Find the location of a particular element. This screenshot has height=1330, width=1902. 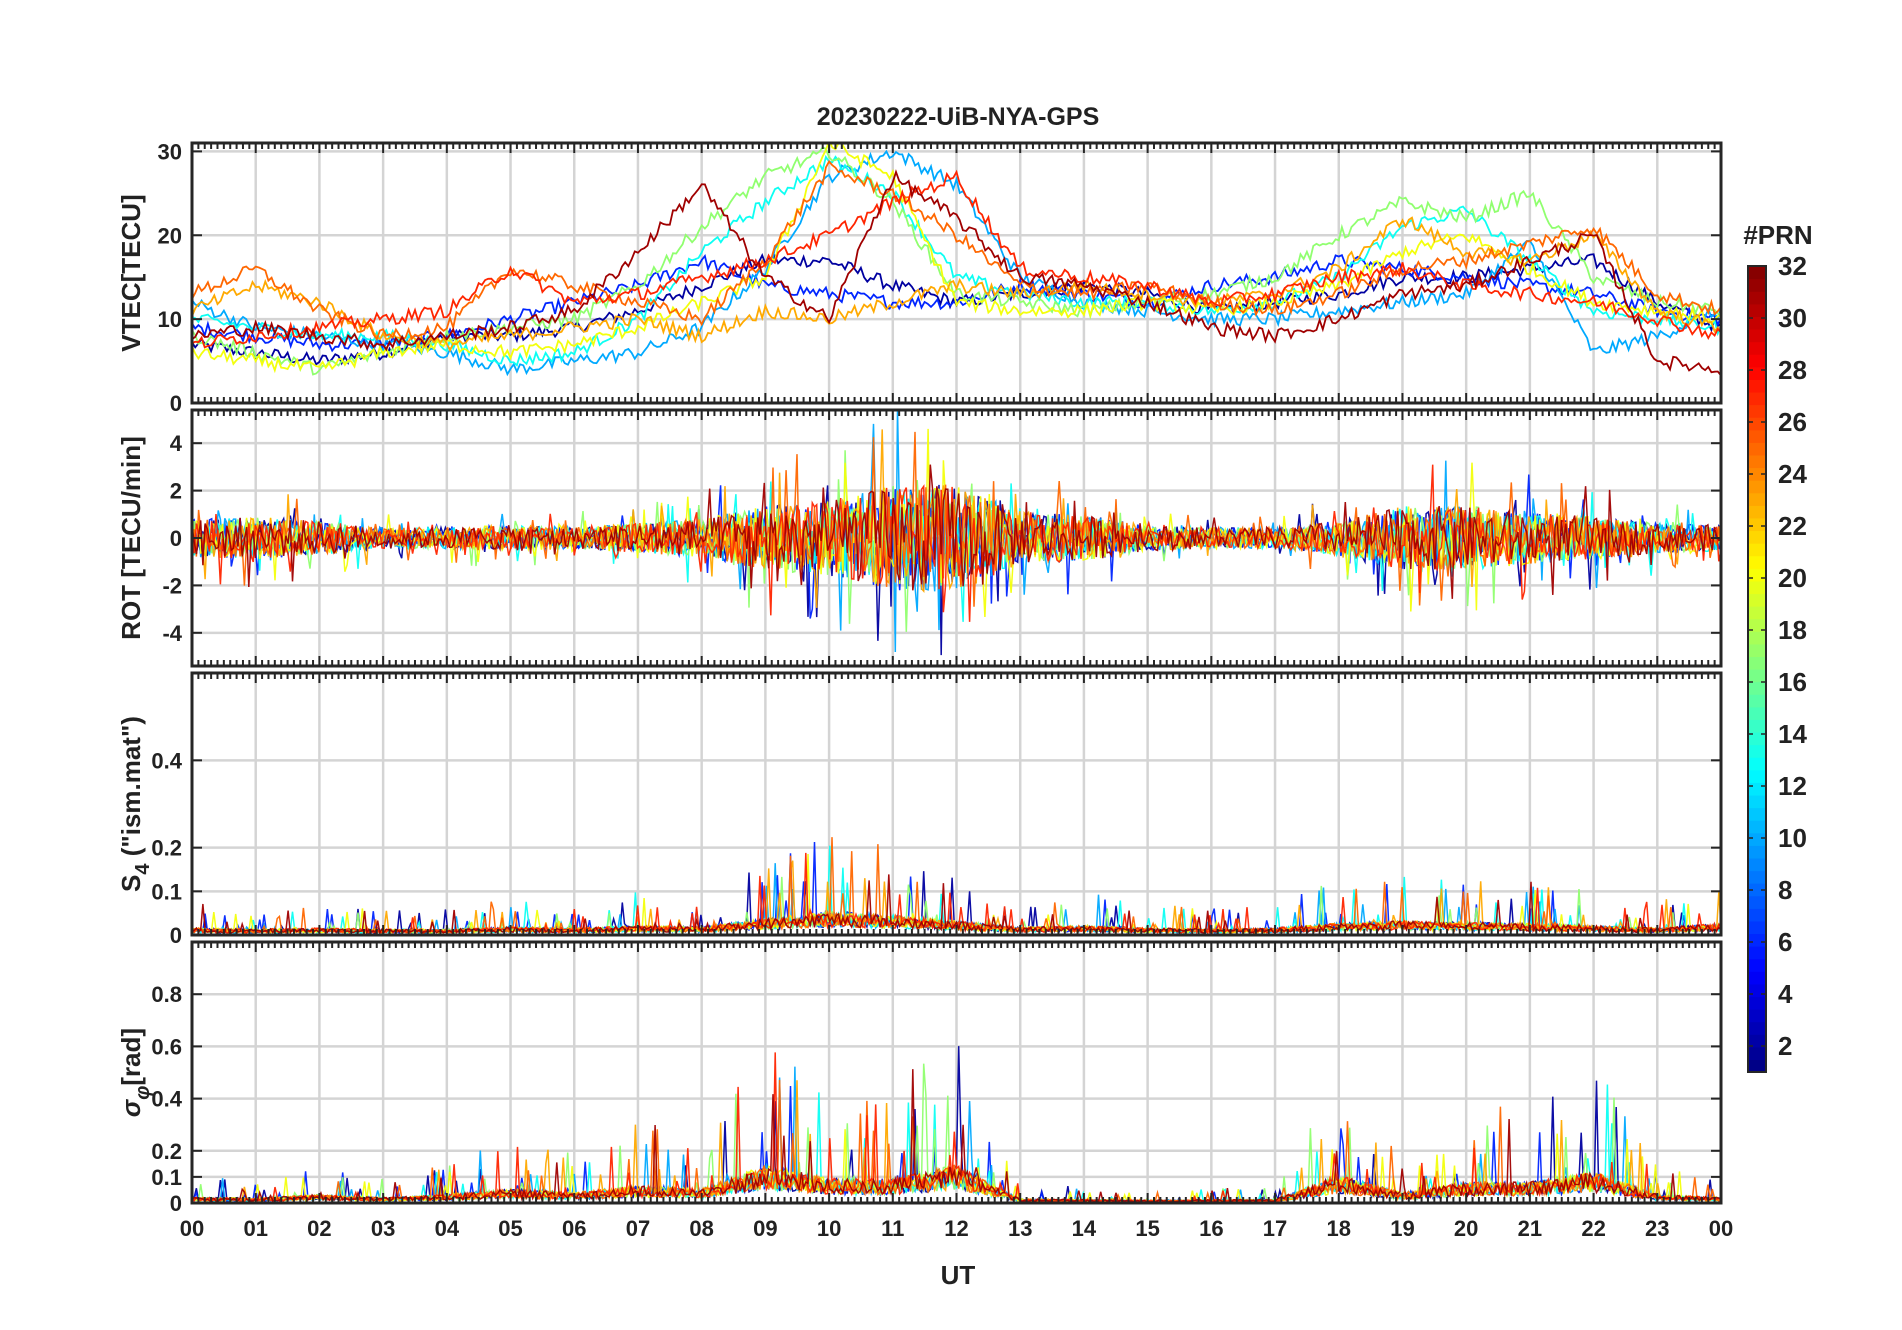

x-tick-label: 08 is located at coordinates (701, 1228).